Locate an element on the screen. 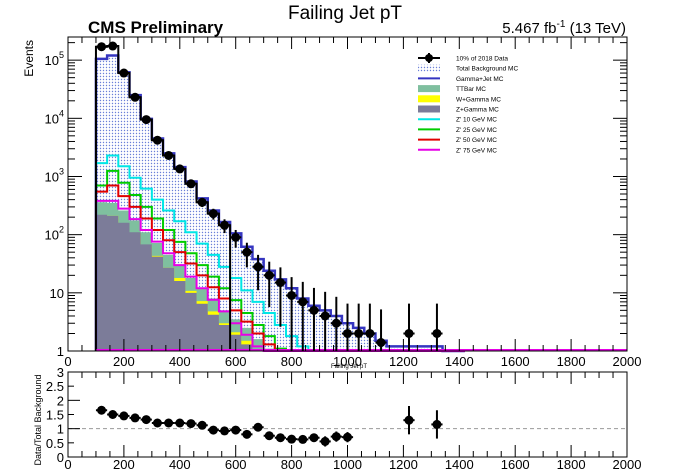  ratio-y-tick-label: 3 is located at coordinates (60, 372).